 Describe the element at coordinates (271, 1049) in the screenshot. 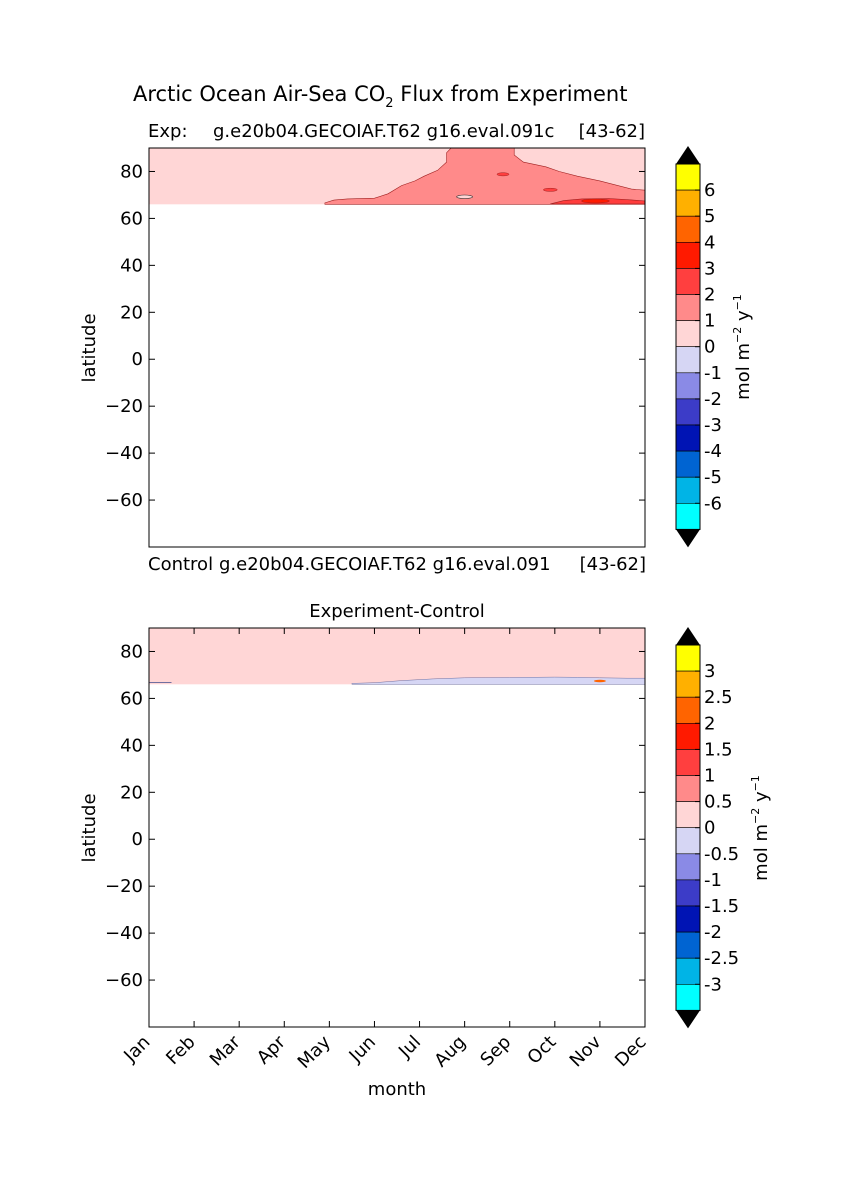

I see `x-tick-label: Apr` at that location.